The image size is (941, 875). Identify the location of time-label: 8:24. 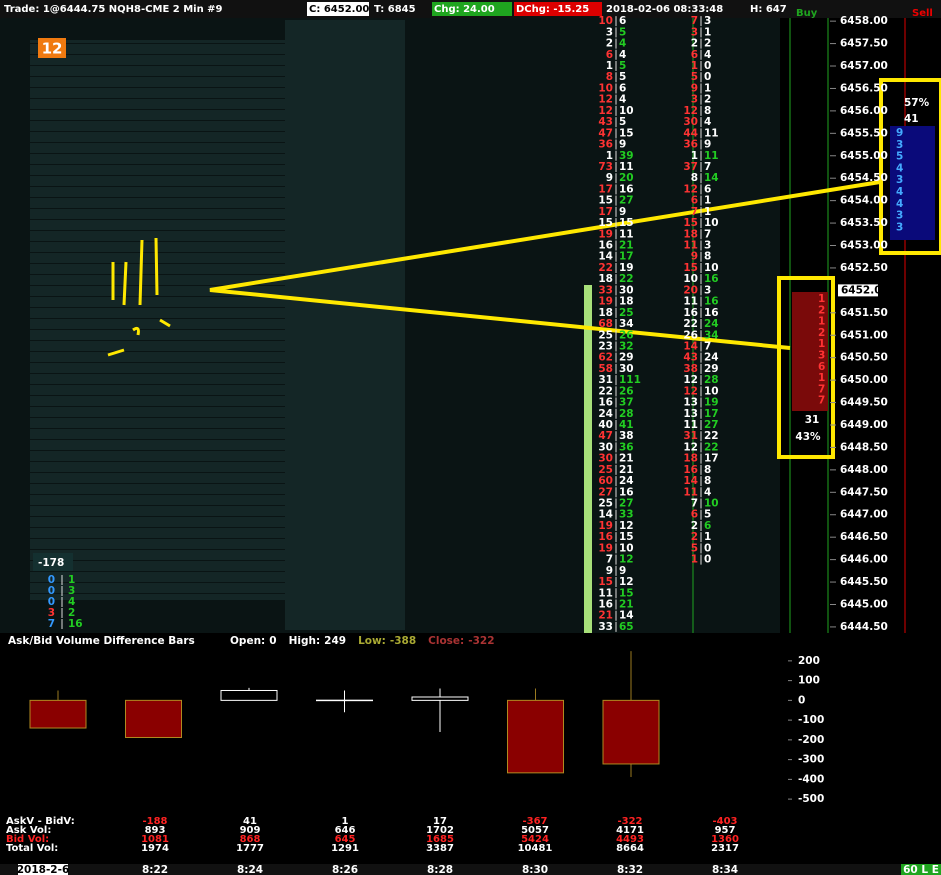
(250, 869).